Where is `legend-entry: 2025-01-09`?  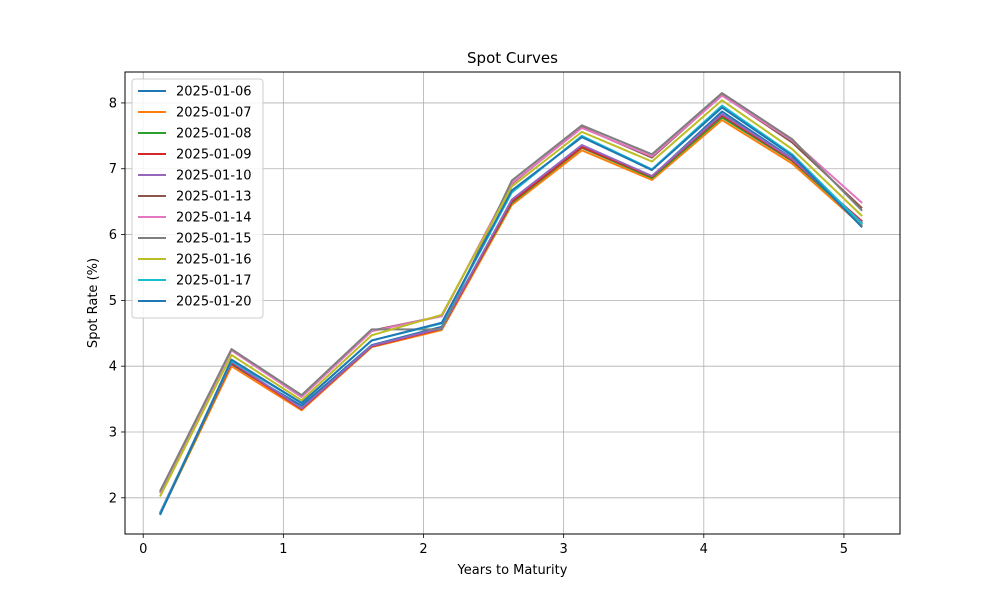
legend-entry: 2025-01-09 is located at coordinates (214, 155).